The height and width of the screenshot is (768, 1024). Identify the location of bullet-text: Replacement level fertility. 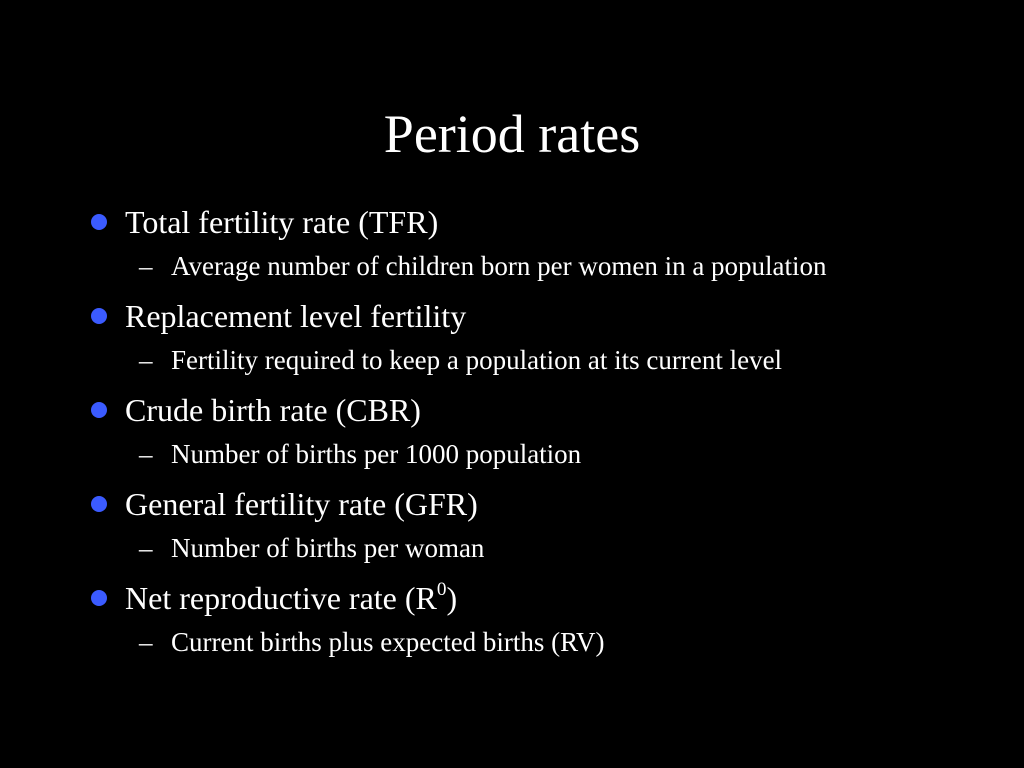
(296, 316).